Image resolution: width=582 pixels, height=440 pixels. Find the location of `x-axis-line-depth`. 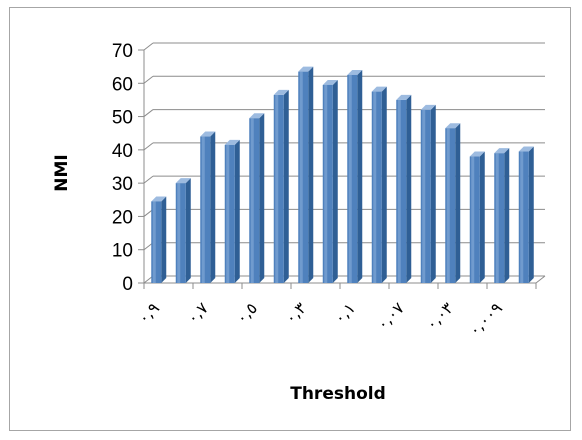

x-axis-line-depth is located at coordinates (540, 279).